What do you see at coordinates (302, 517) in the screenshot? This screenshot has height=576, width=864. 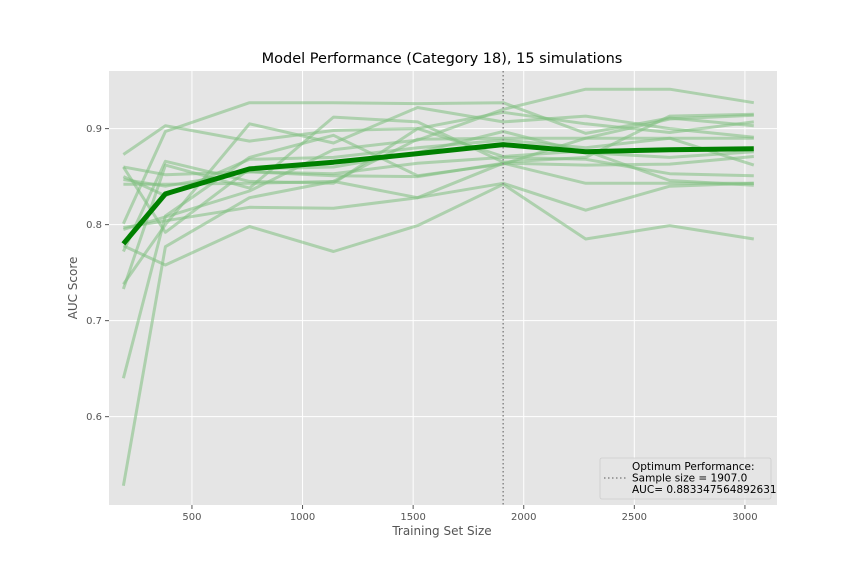 I see `x-tick-label: 1000` at bounding box center [302, 517].